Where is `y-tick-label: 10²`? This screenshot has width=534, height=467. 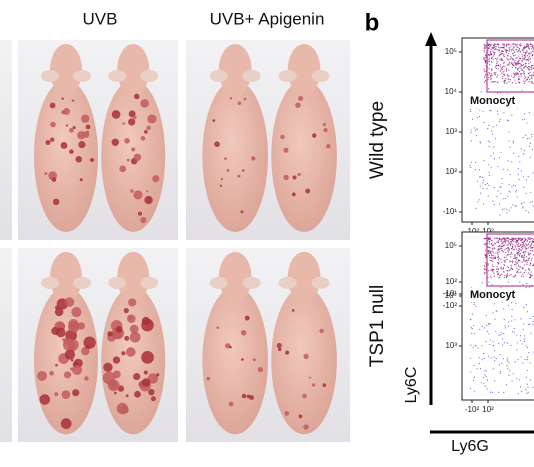
y-tick-label: 10² is located at coordinates (451, 171).